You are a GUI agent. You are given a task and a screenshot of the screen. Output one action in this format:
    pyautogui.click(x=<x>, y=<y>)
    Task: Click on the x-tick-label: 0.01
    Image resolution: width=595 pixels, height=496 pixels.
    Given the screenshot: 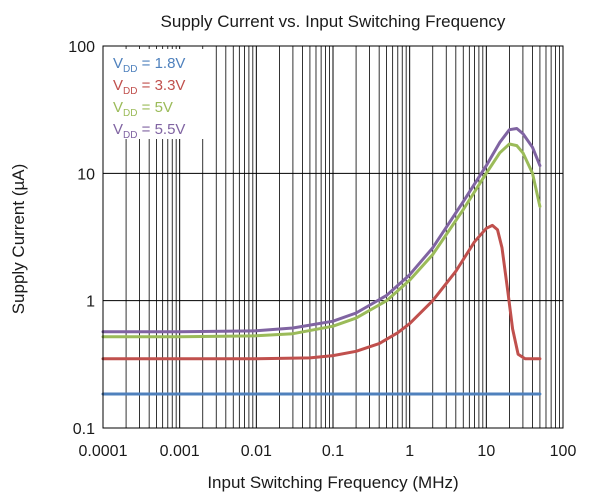 What is the action you would take?
    pyautogui.click(x=256, y=451)
    